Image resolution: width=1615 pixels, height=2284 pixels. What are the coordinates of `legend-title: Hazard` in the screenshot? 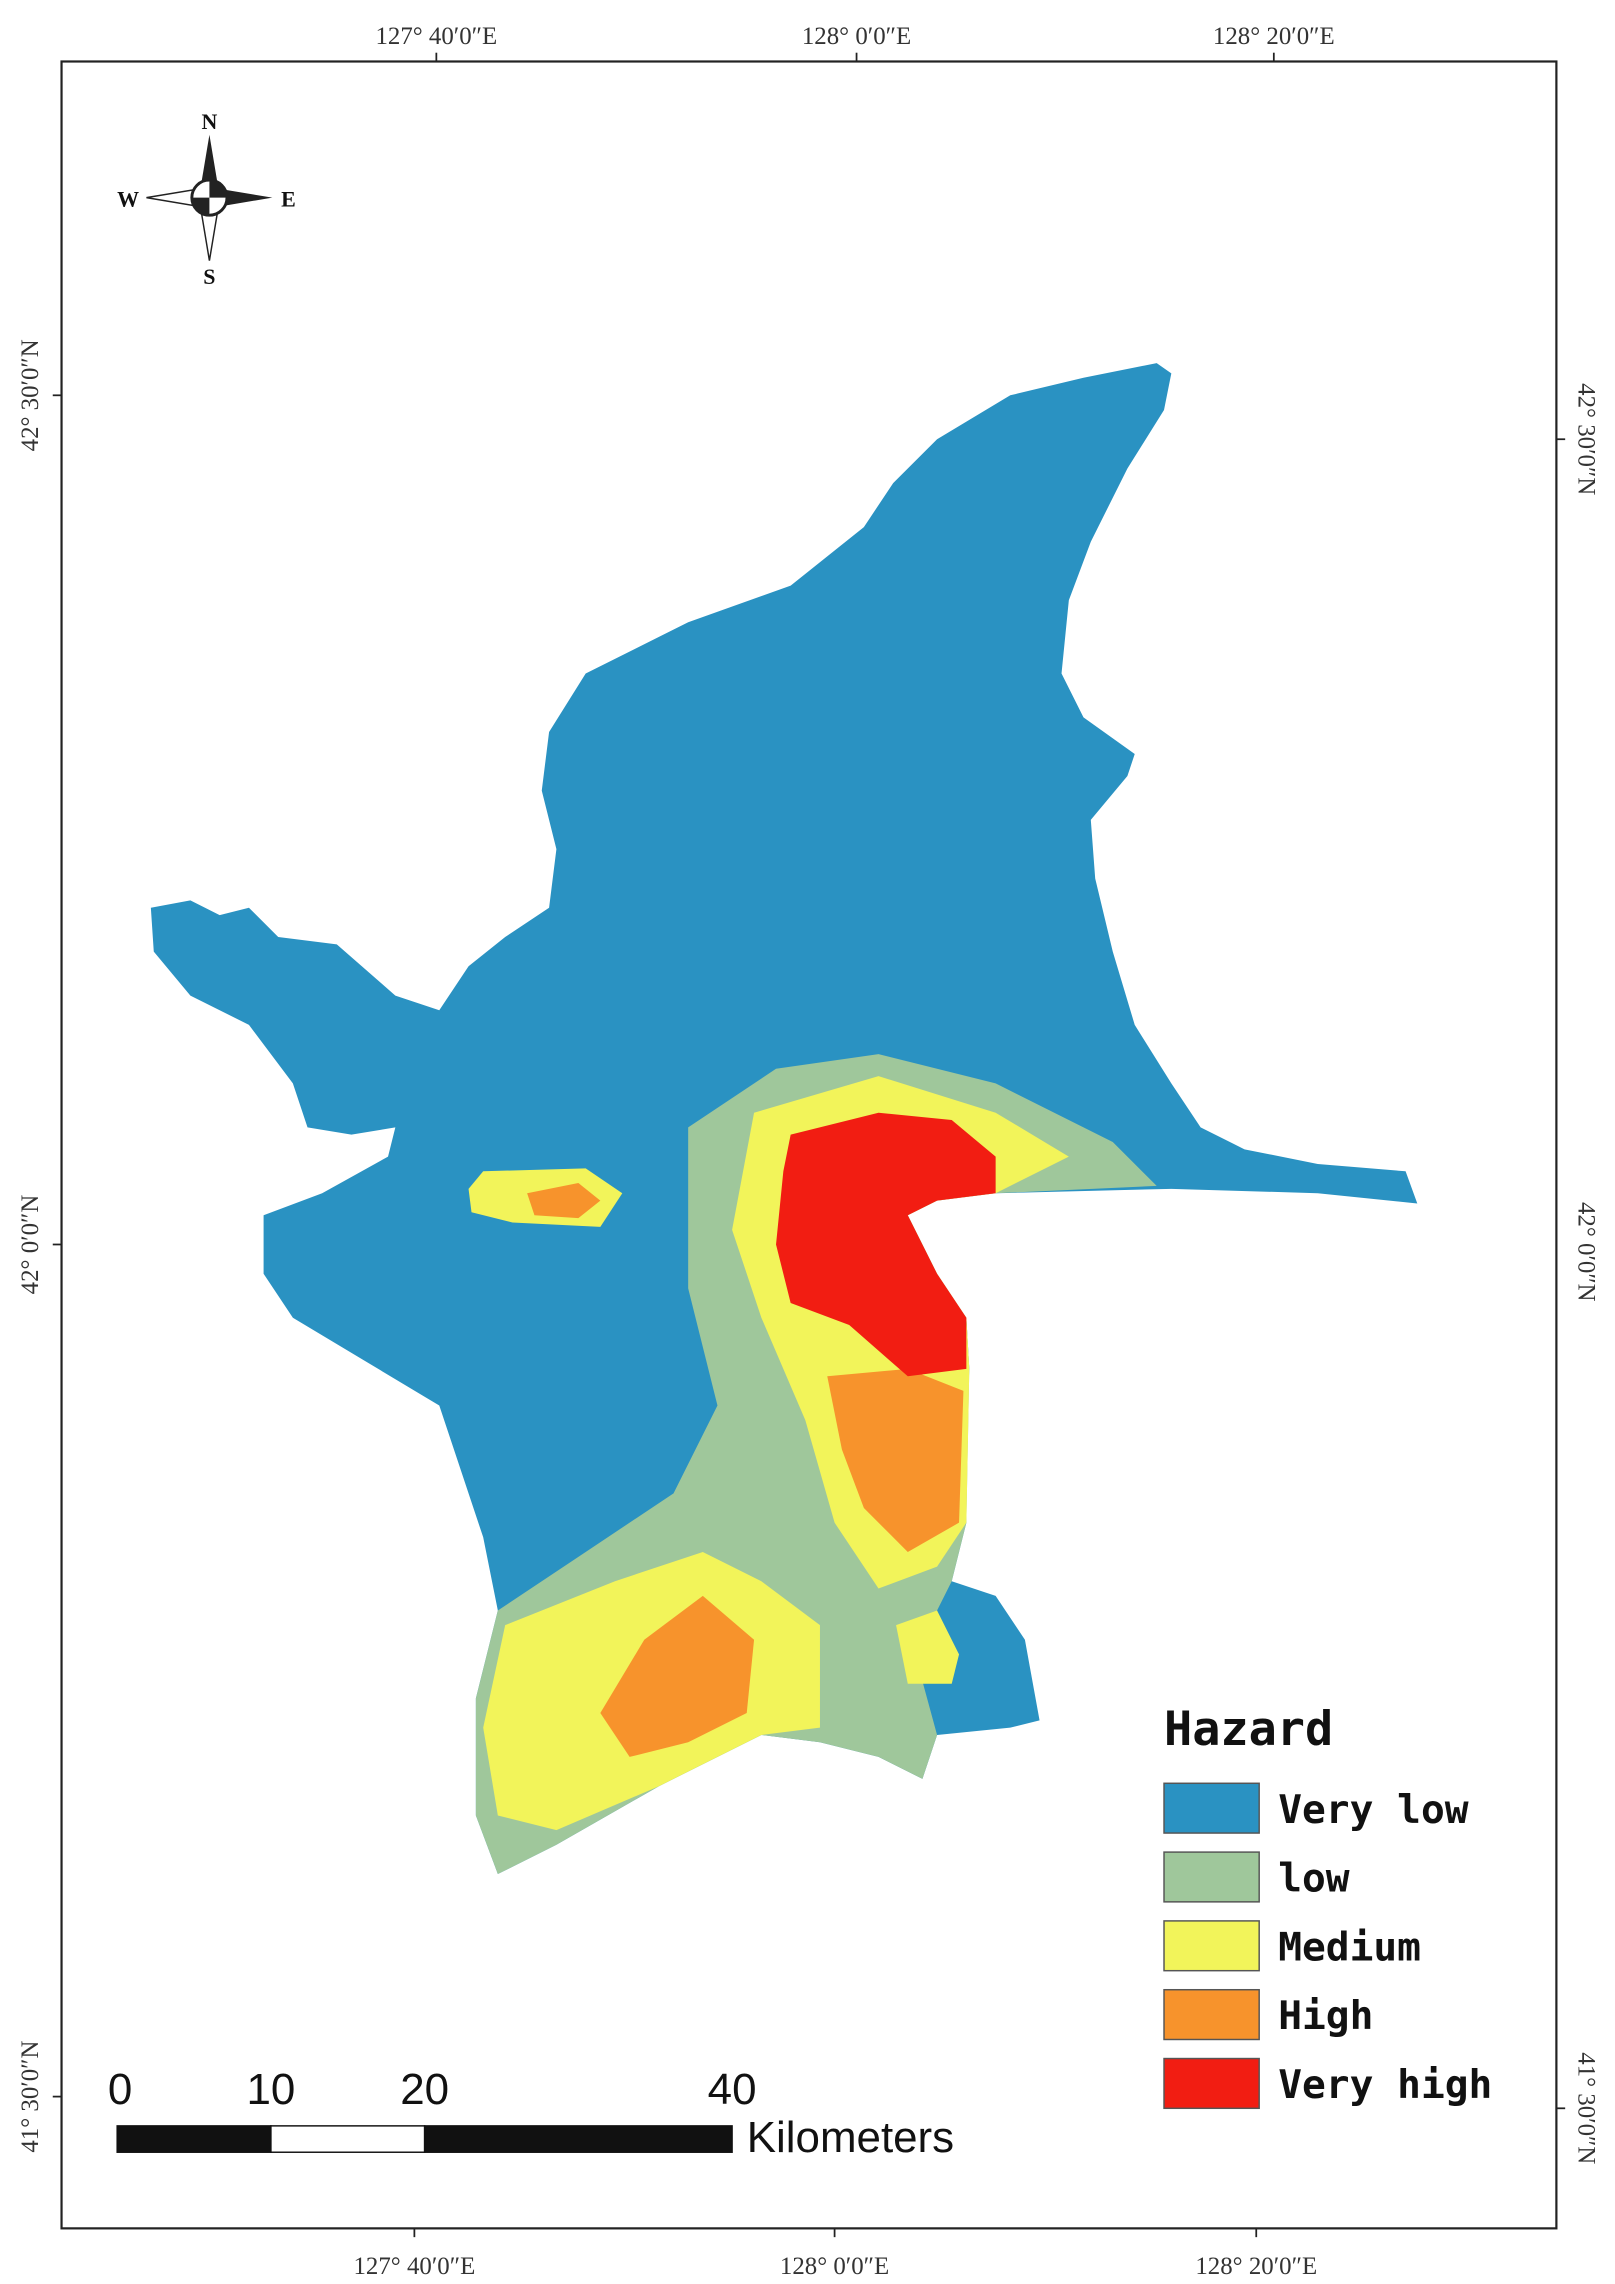 It's located at (1248, 1730).